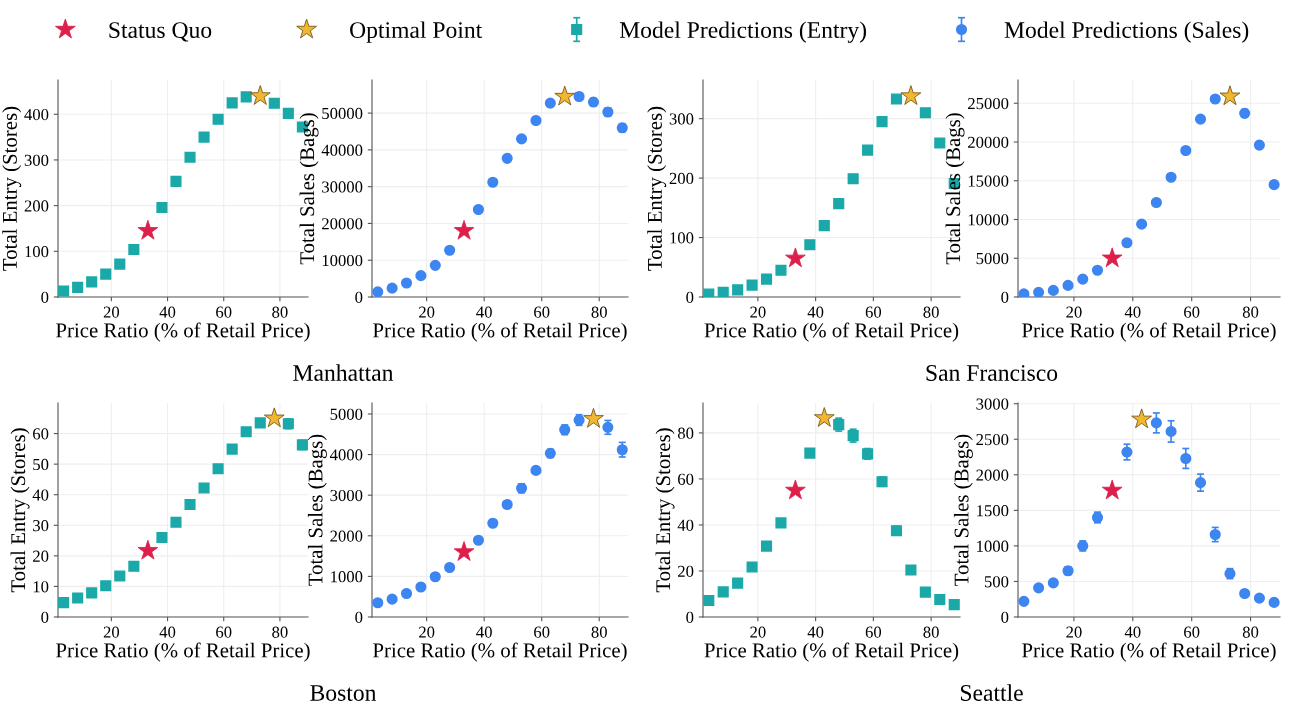 The height and width of the screenshot is (717, 1291). What do you see at coordinates (41, 434) in the screenshot?
I see `y-tick-label: 60` at bounding box center [41, 434].